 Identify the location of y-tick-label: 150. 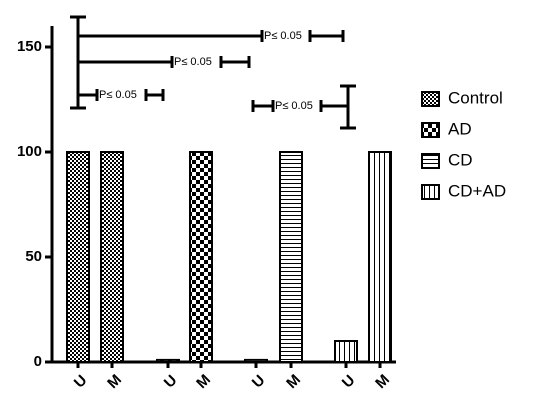
(29, 46).